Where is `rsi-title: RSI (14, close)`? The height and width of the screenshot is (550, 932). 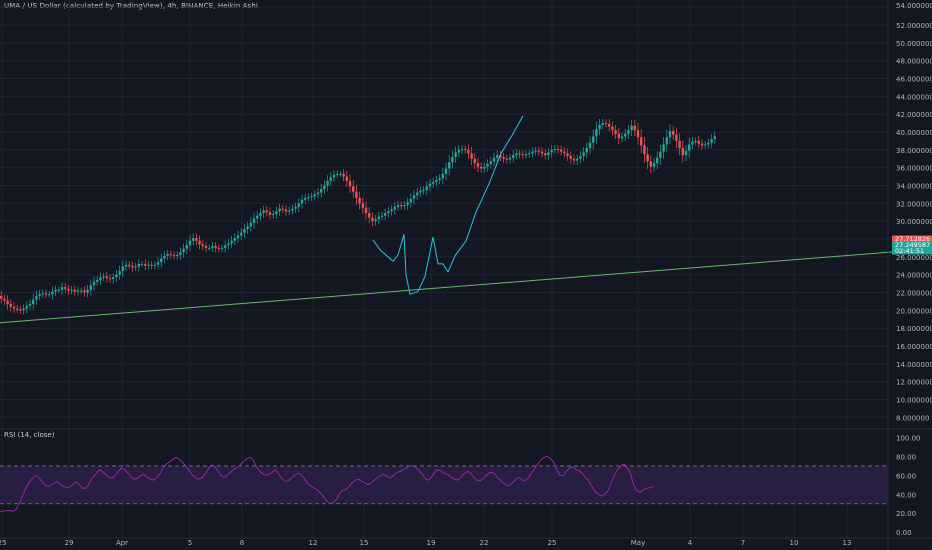
rsi-title: RSI (14, close) is located at coordinates (29, 435).